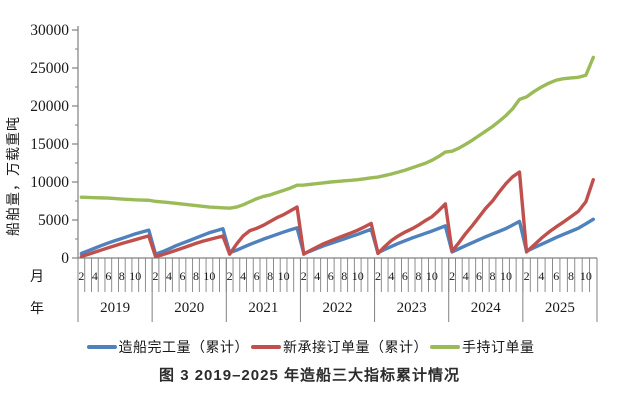  What do you see at coordinates (49, 182) in the screenshot?
I see `y-tick-label: 10000` at bounding box center [49, 182].